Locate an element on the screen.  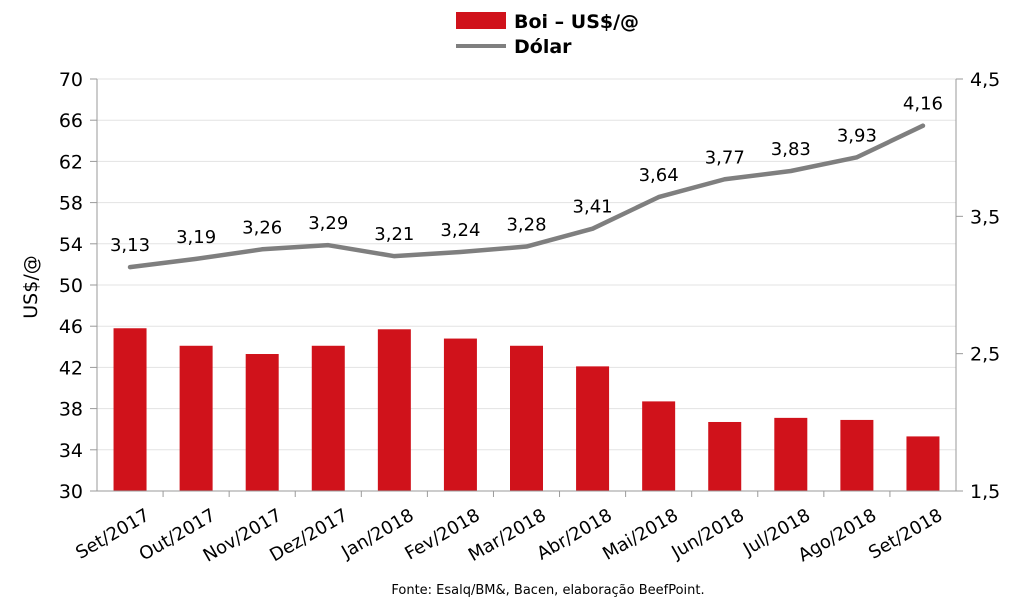
y2-tick-label: 2,5 is located at coordinates (985, 355).